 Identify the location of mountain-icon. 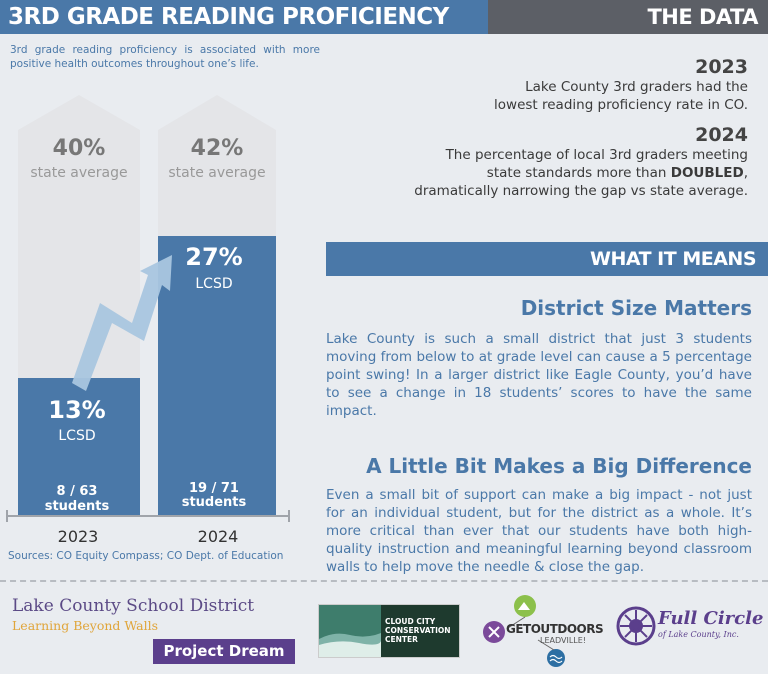
(350, 631).